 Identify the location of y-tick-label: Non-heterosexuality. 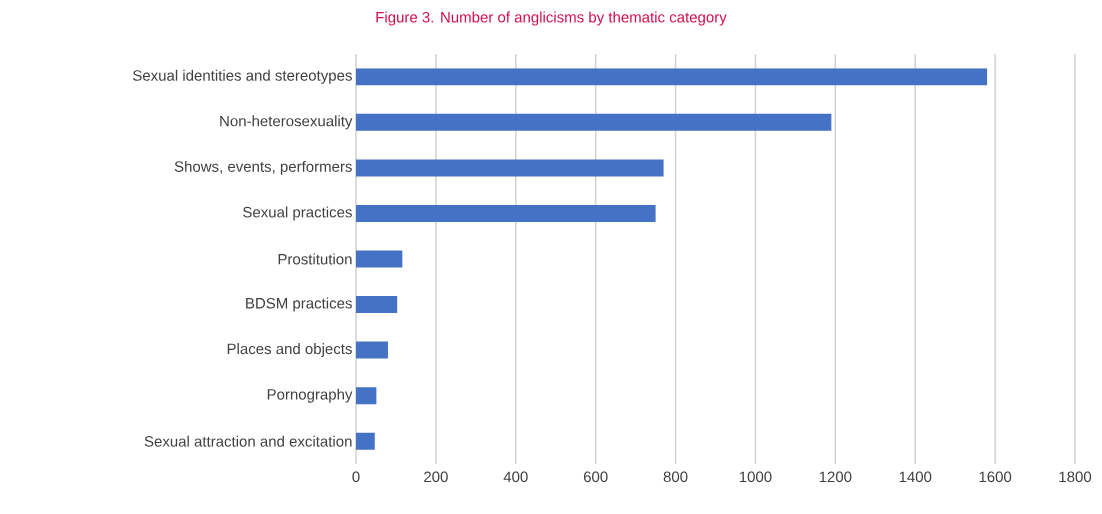
(286, 122).